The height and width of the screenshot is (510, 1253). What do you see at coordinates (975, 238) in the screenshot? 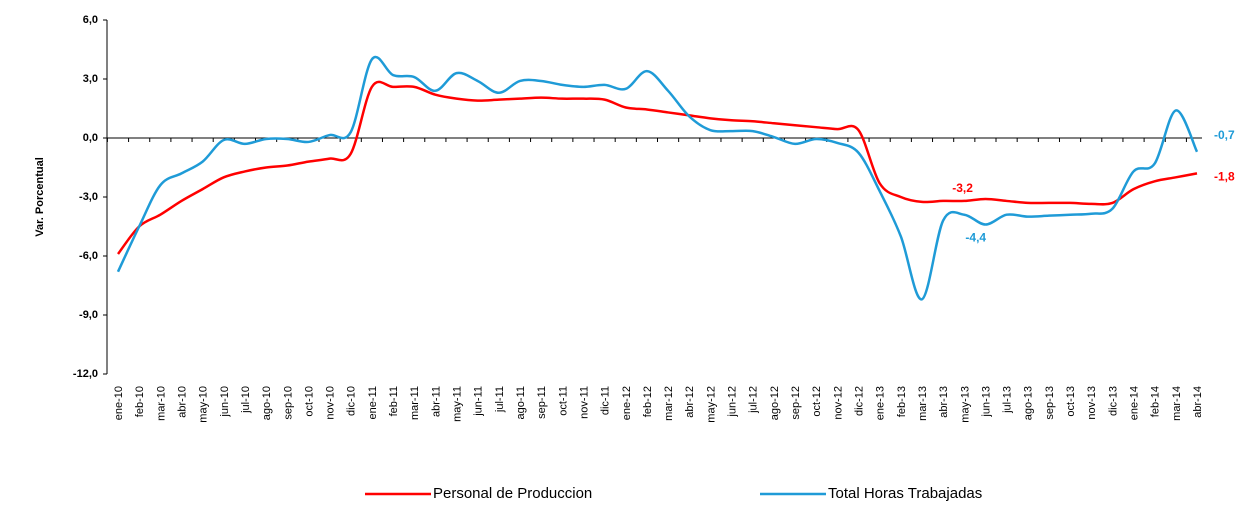
I see `value-label: -4,4` at bounding box center [975, 238].